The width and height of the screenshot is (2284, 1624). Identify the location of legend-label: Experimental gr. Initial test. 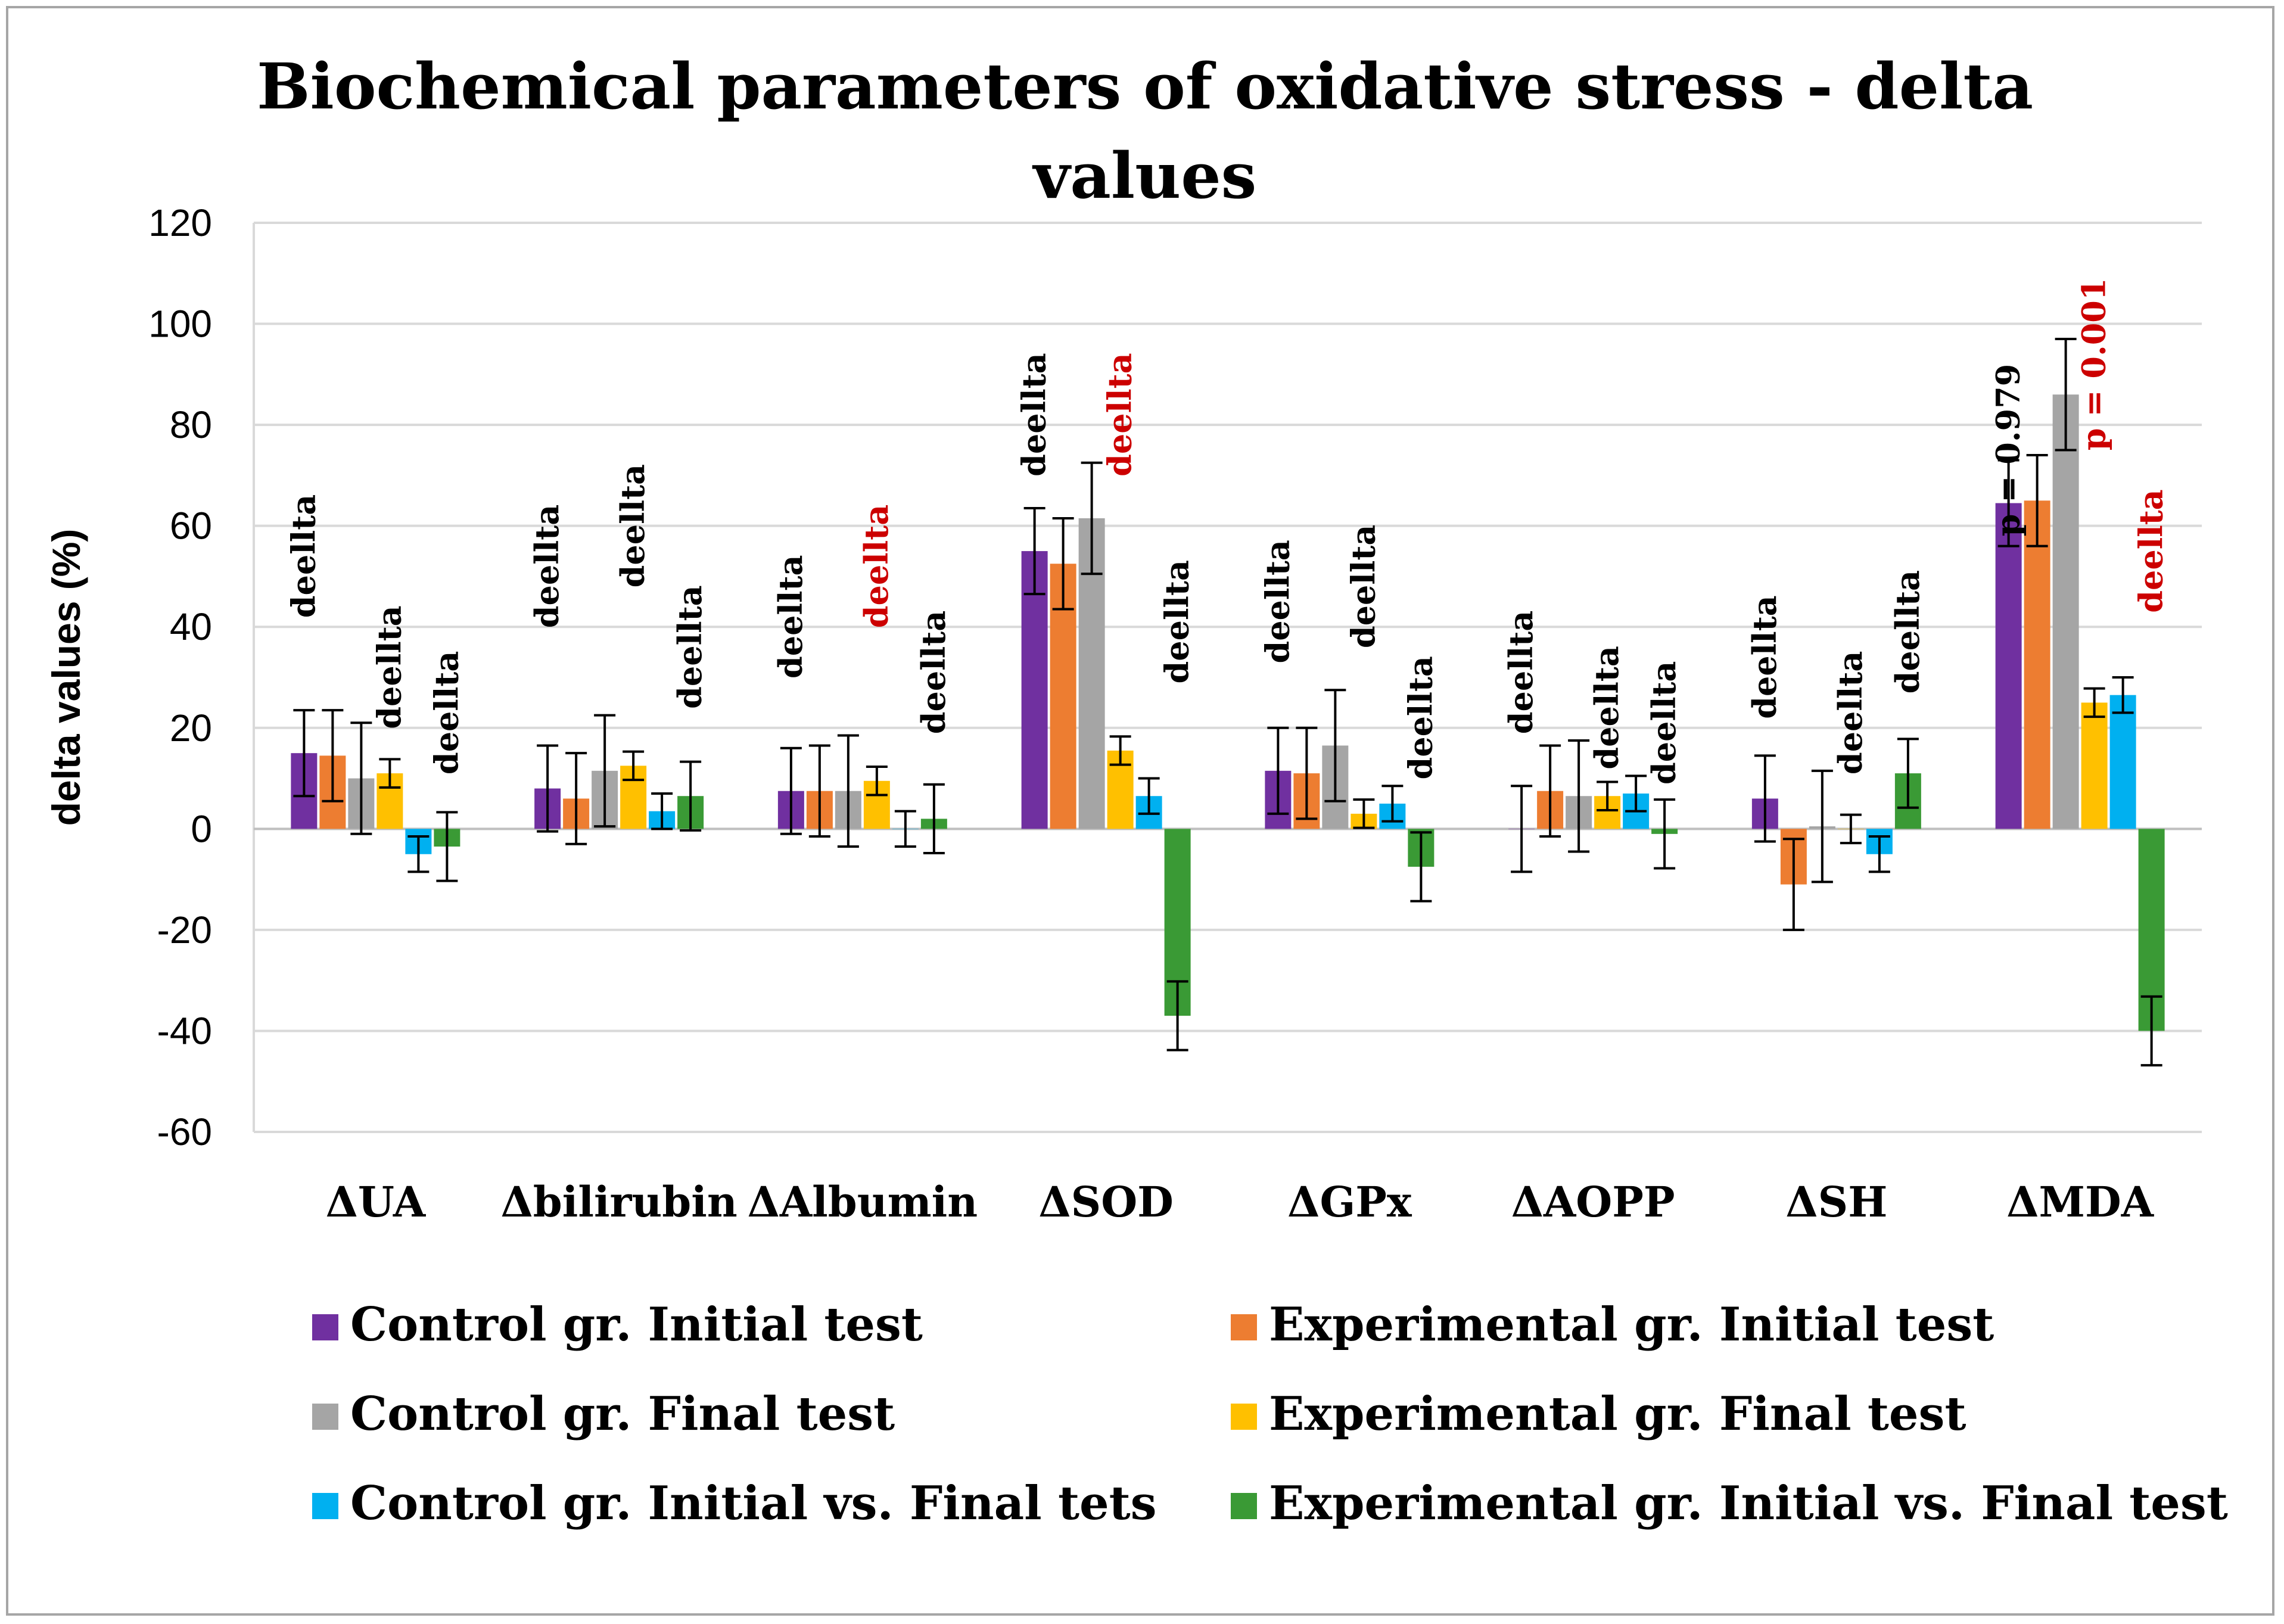
(1631, 1325).